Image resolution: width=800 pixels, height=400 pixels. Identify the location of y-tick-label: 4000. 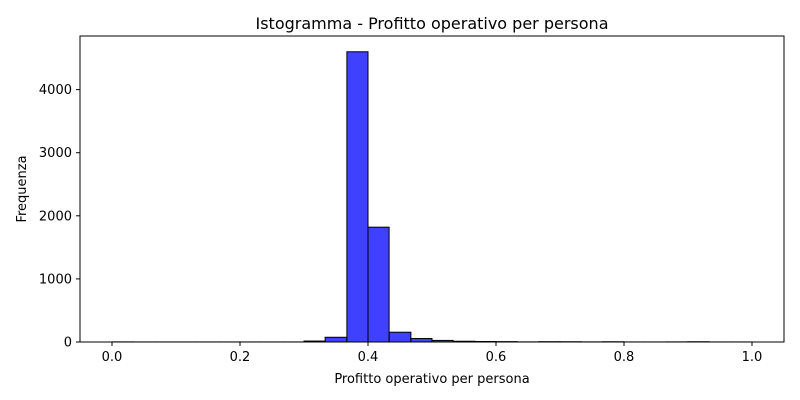
(55, 90).